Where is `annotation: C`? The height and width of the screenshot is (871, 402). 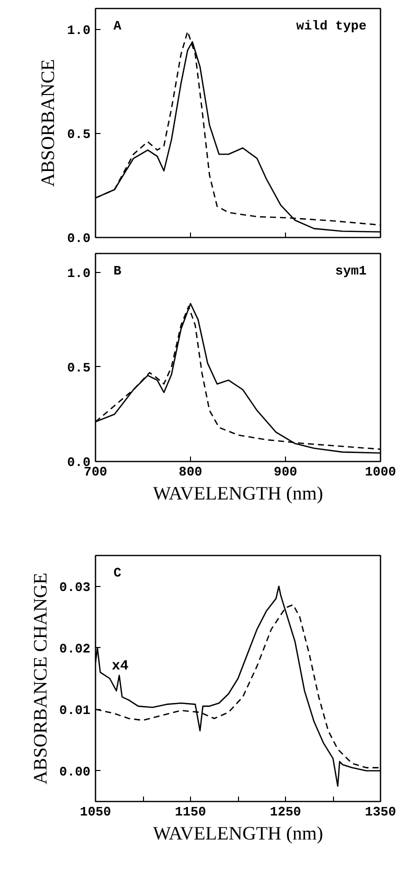 annotation: C is located at coordinates (118, 573).